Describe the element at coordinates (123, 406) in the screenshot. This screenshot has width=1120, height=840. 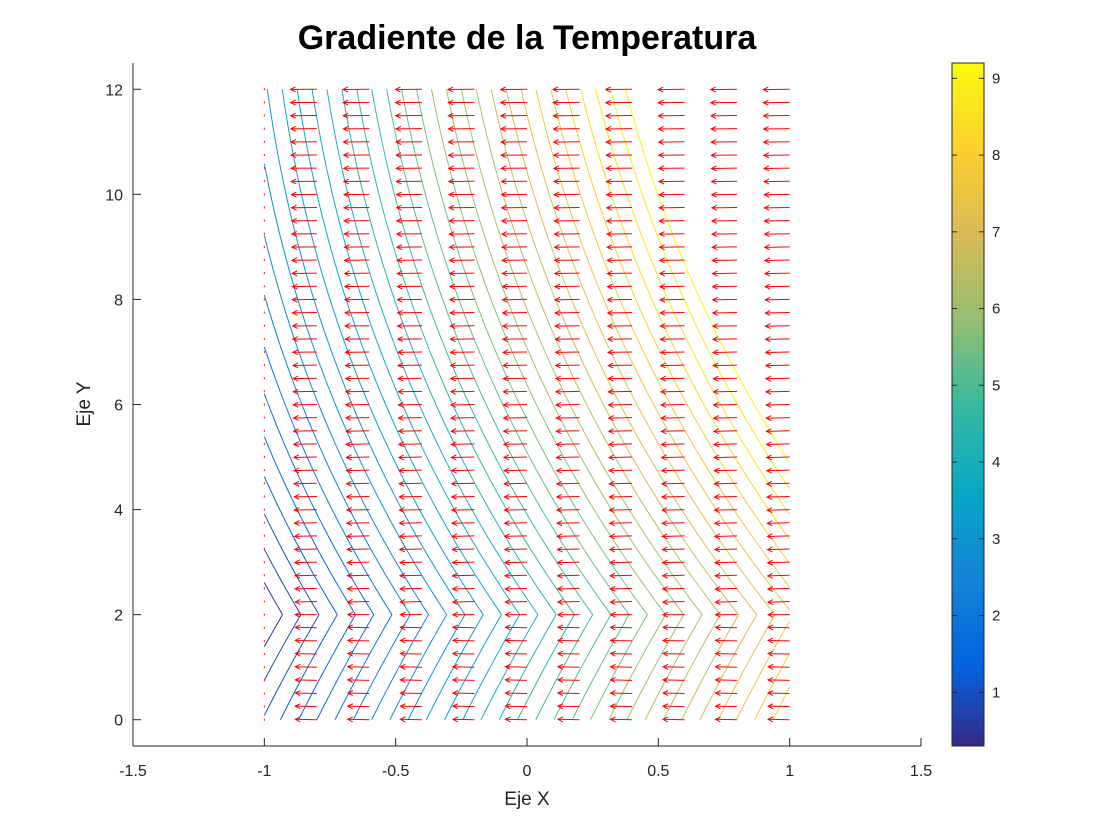
I see `y-ticks: 0 2 4 6 8 10 12` at that location.